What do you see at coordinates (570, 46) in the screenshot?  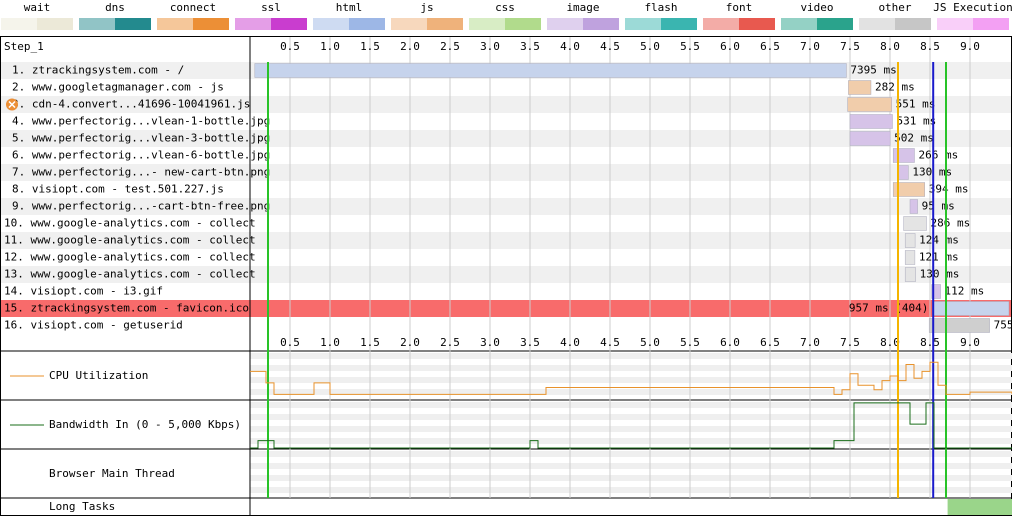 I see `x-tick-label: 4.0` at bounding box center [570, 46].